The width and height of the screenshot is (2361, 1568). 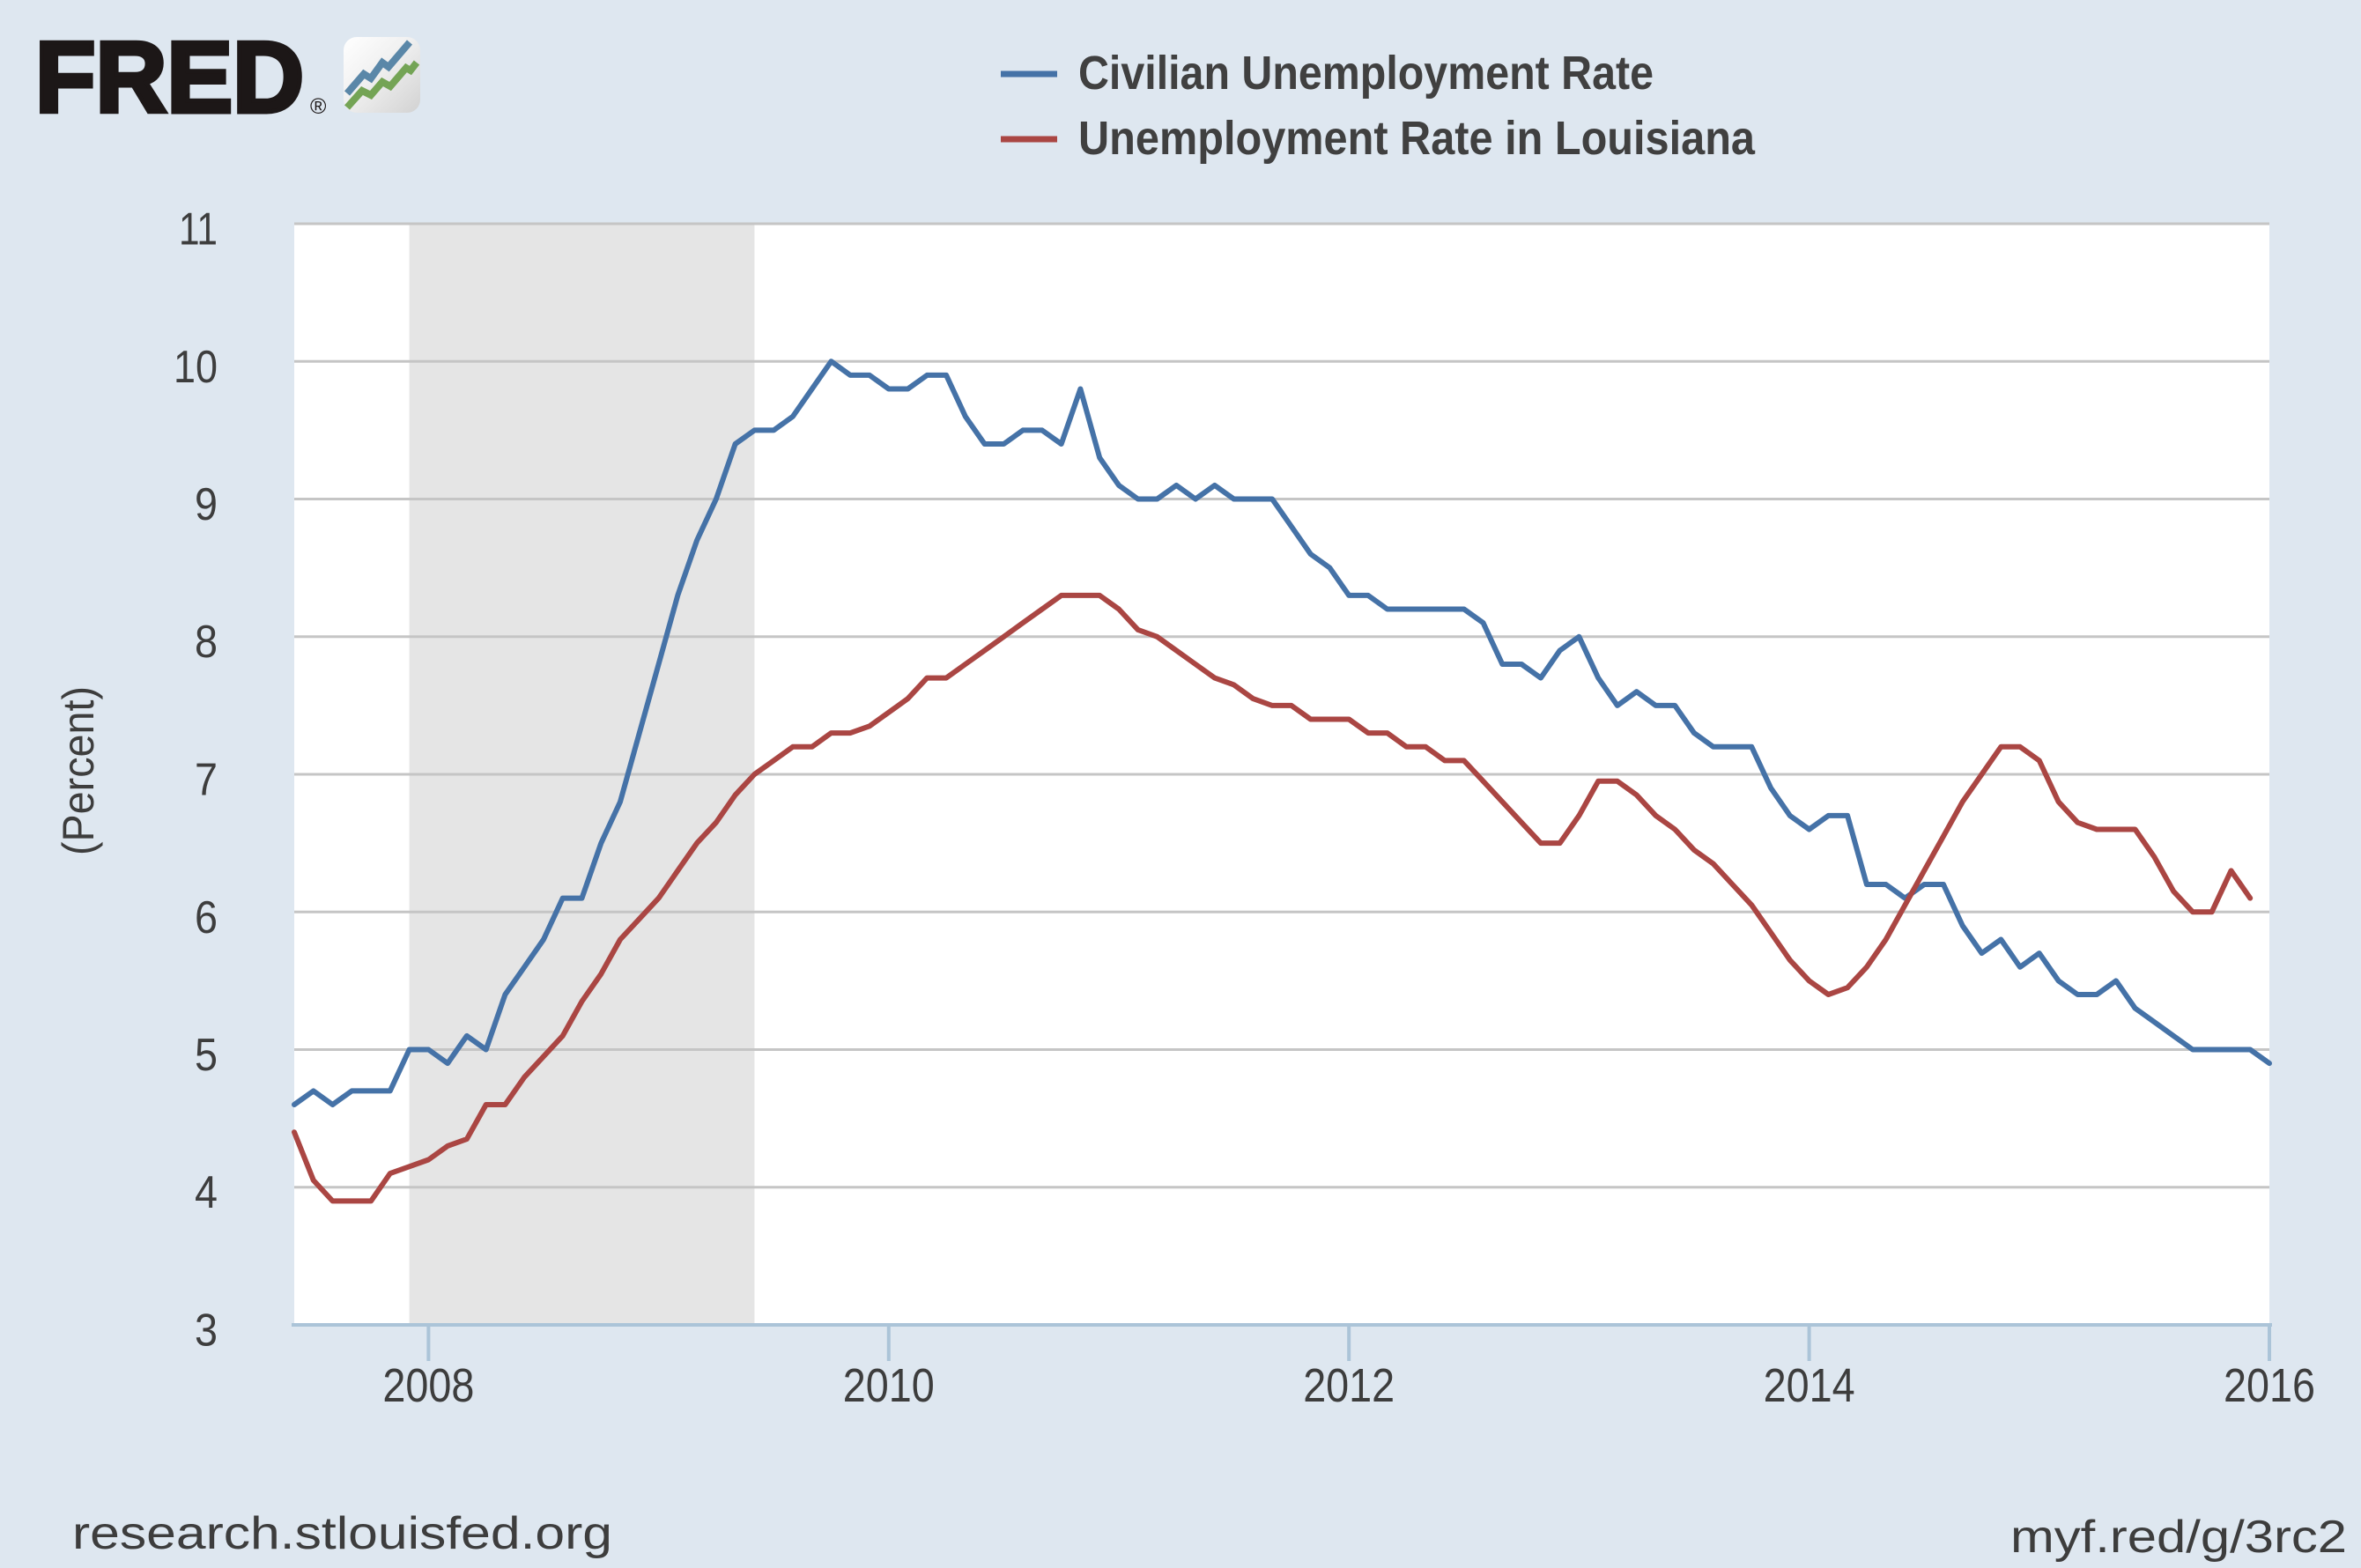 What do you see at coordinates (1366, 73) in the screenshot?
I see `svg-text: Civilian Unemployment Rate` at bounding box center [1366, 73].